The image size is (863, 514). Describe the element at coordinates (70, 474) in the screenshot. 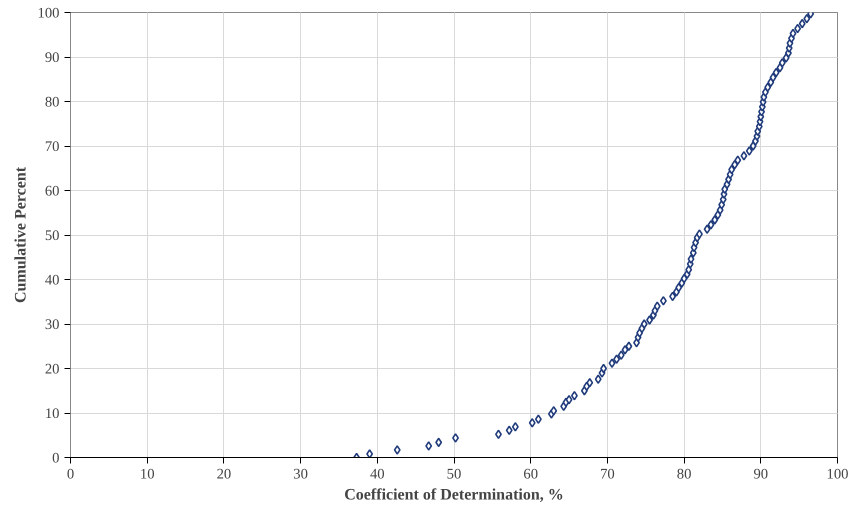

I see `x-tick-label: 0` at that location.